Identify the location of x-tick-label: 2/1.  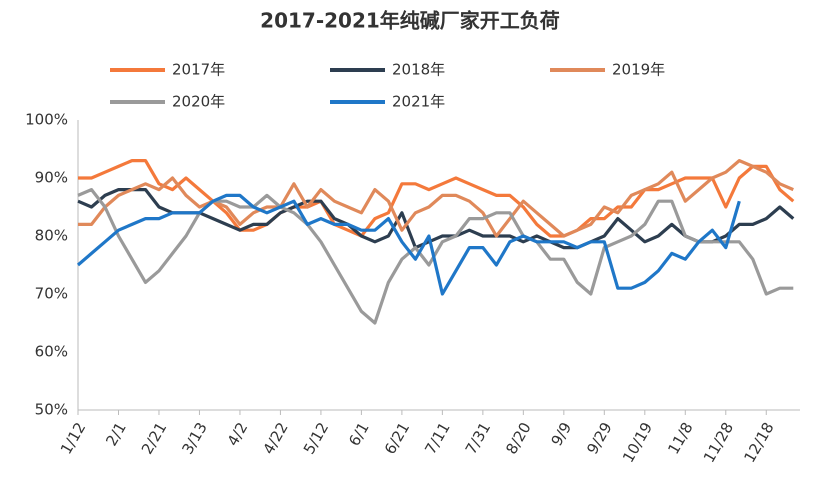
(116, 434).